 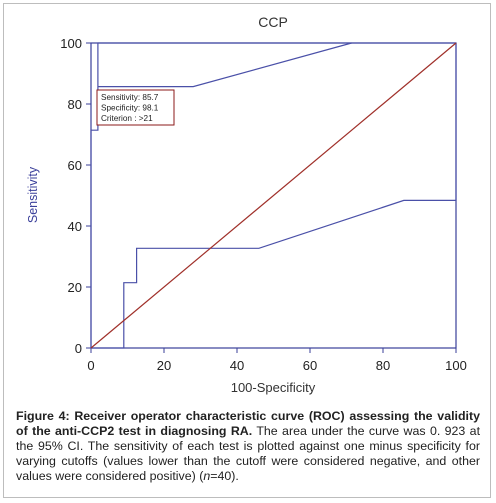 I want to click on x-tick-label: 0, so click(x=90, y=365).